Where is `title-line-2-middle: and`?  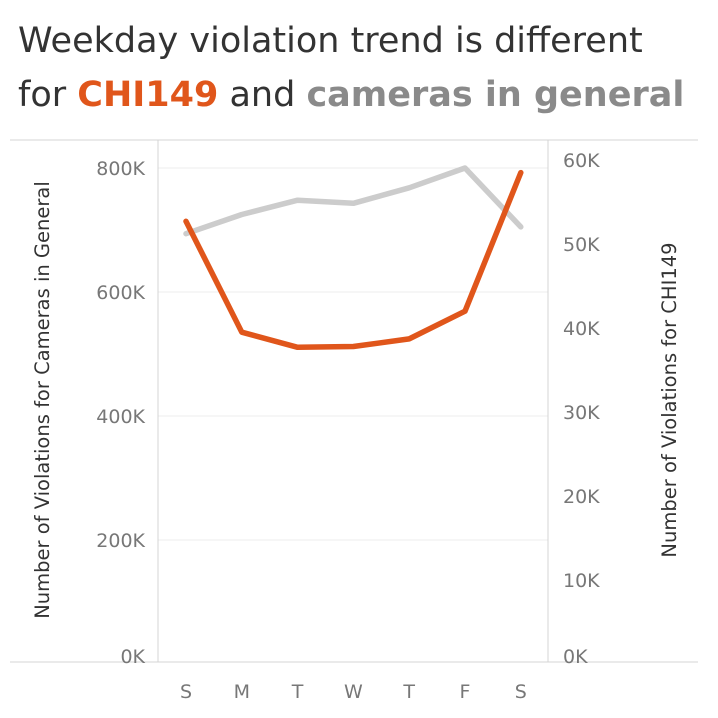
title-line-2-middle: and is located at coordinates (262, 95).